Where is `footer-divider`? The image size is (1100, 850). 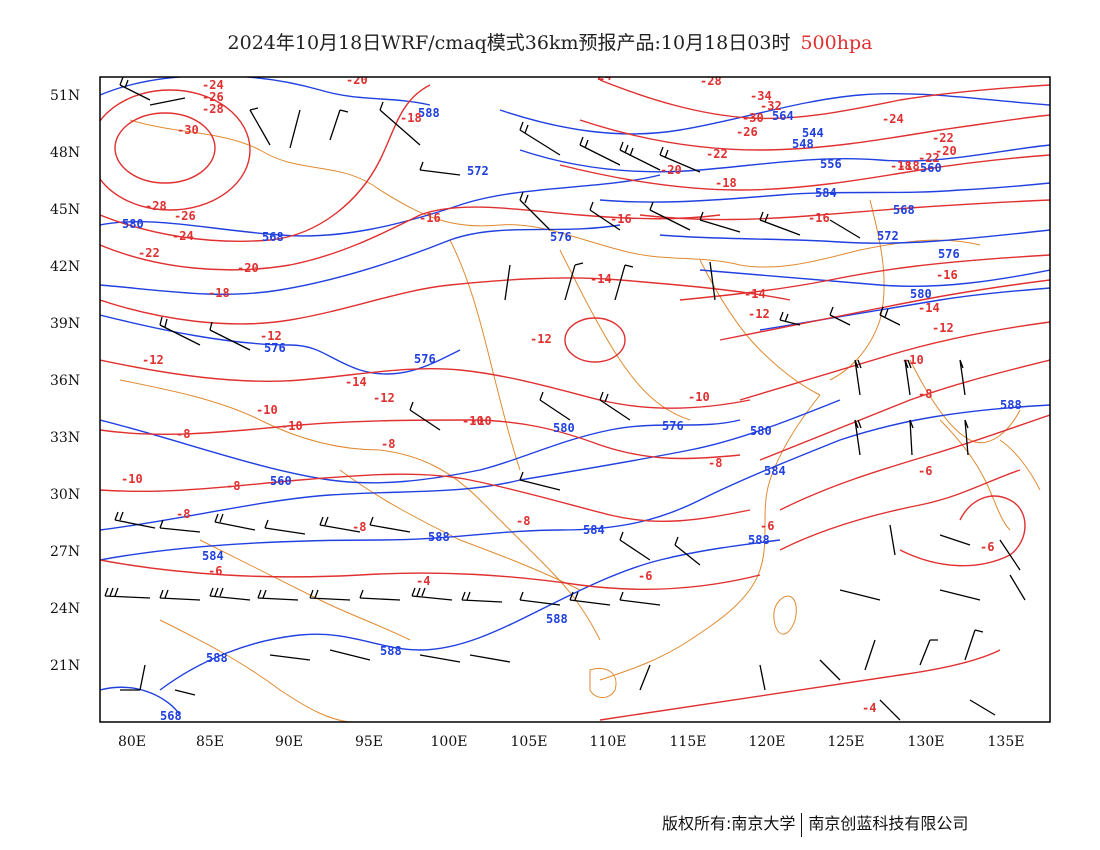 footer-divider is located at coordinates (802, 824).